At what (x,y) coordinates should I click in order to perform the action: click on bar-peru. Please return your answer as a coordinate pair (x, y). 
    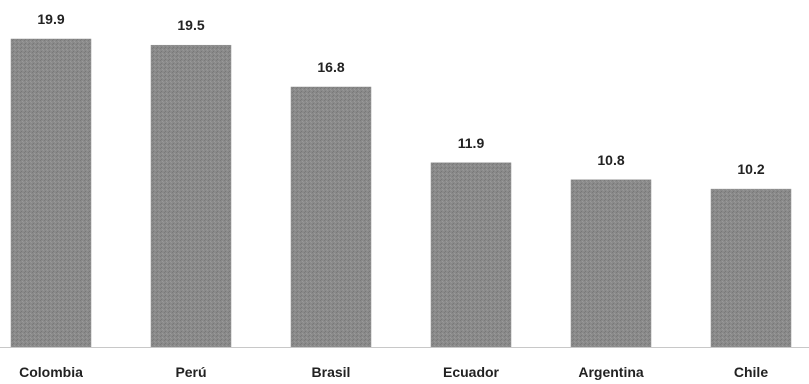
    Looking at the image, I should click on (191, 196).